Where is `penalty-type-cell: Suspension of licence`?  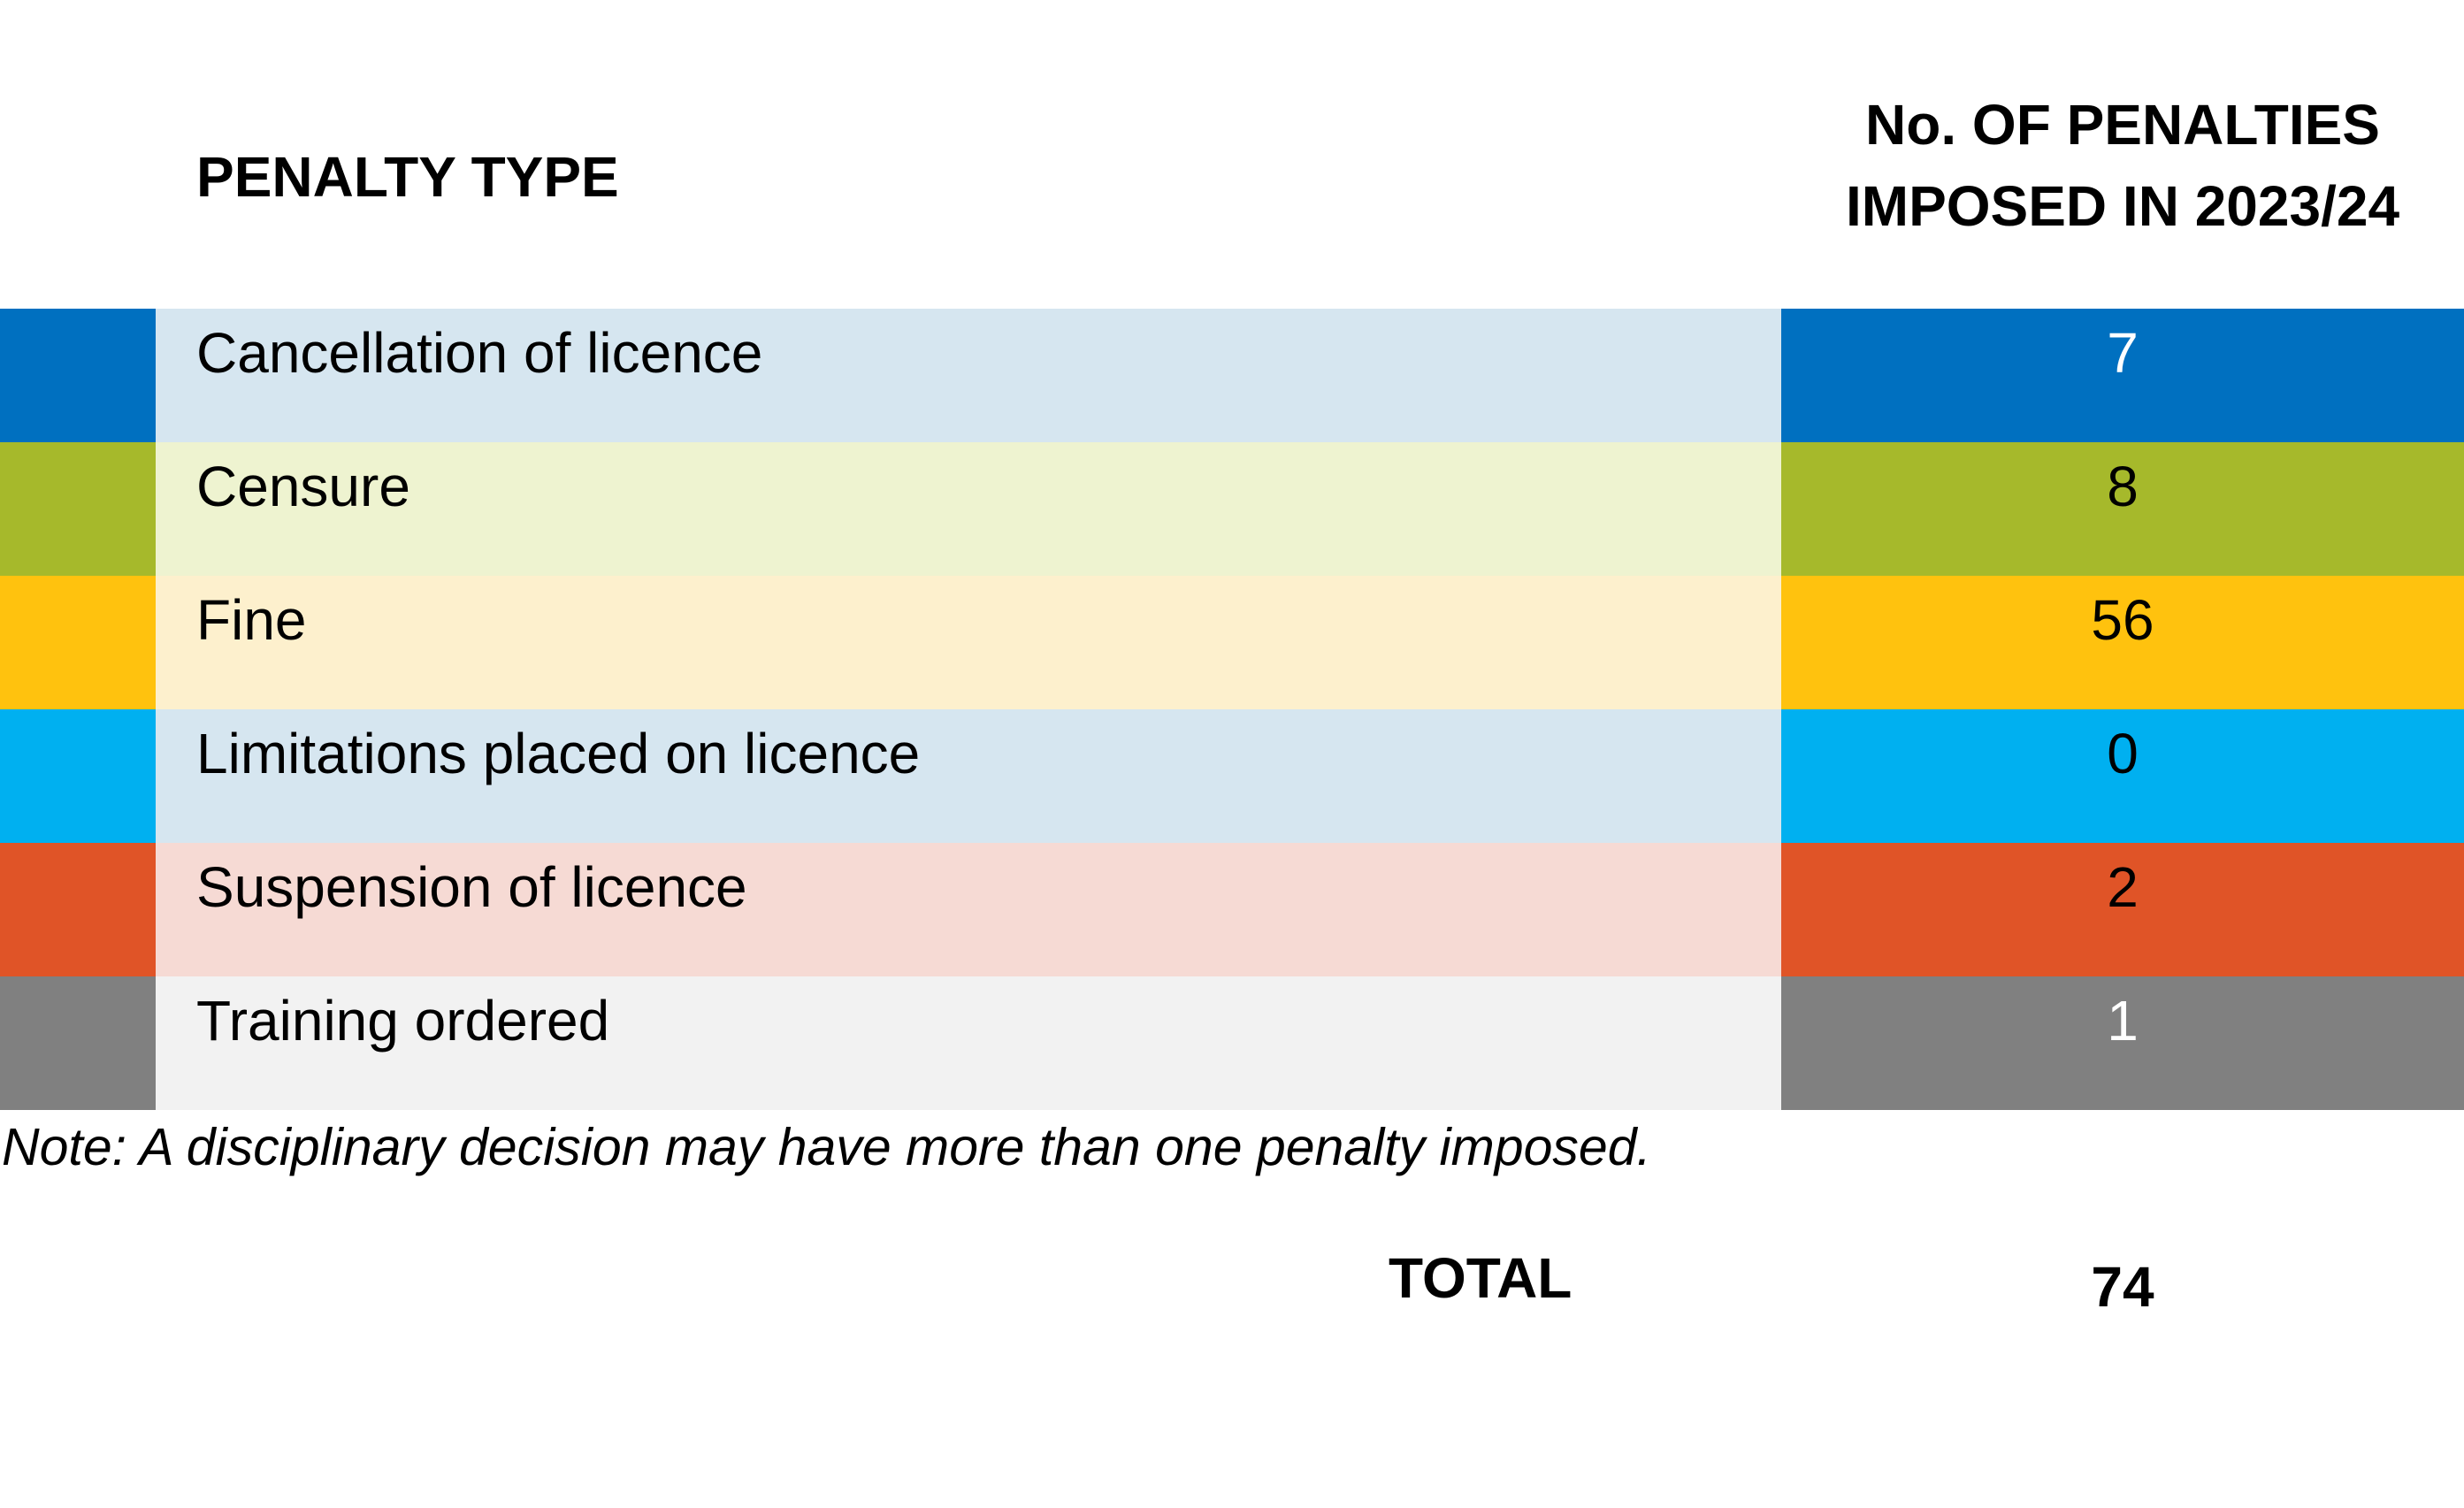 penalty-type-cell: Suspension of licence is located at coordinates (968, 909).